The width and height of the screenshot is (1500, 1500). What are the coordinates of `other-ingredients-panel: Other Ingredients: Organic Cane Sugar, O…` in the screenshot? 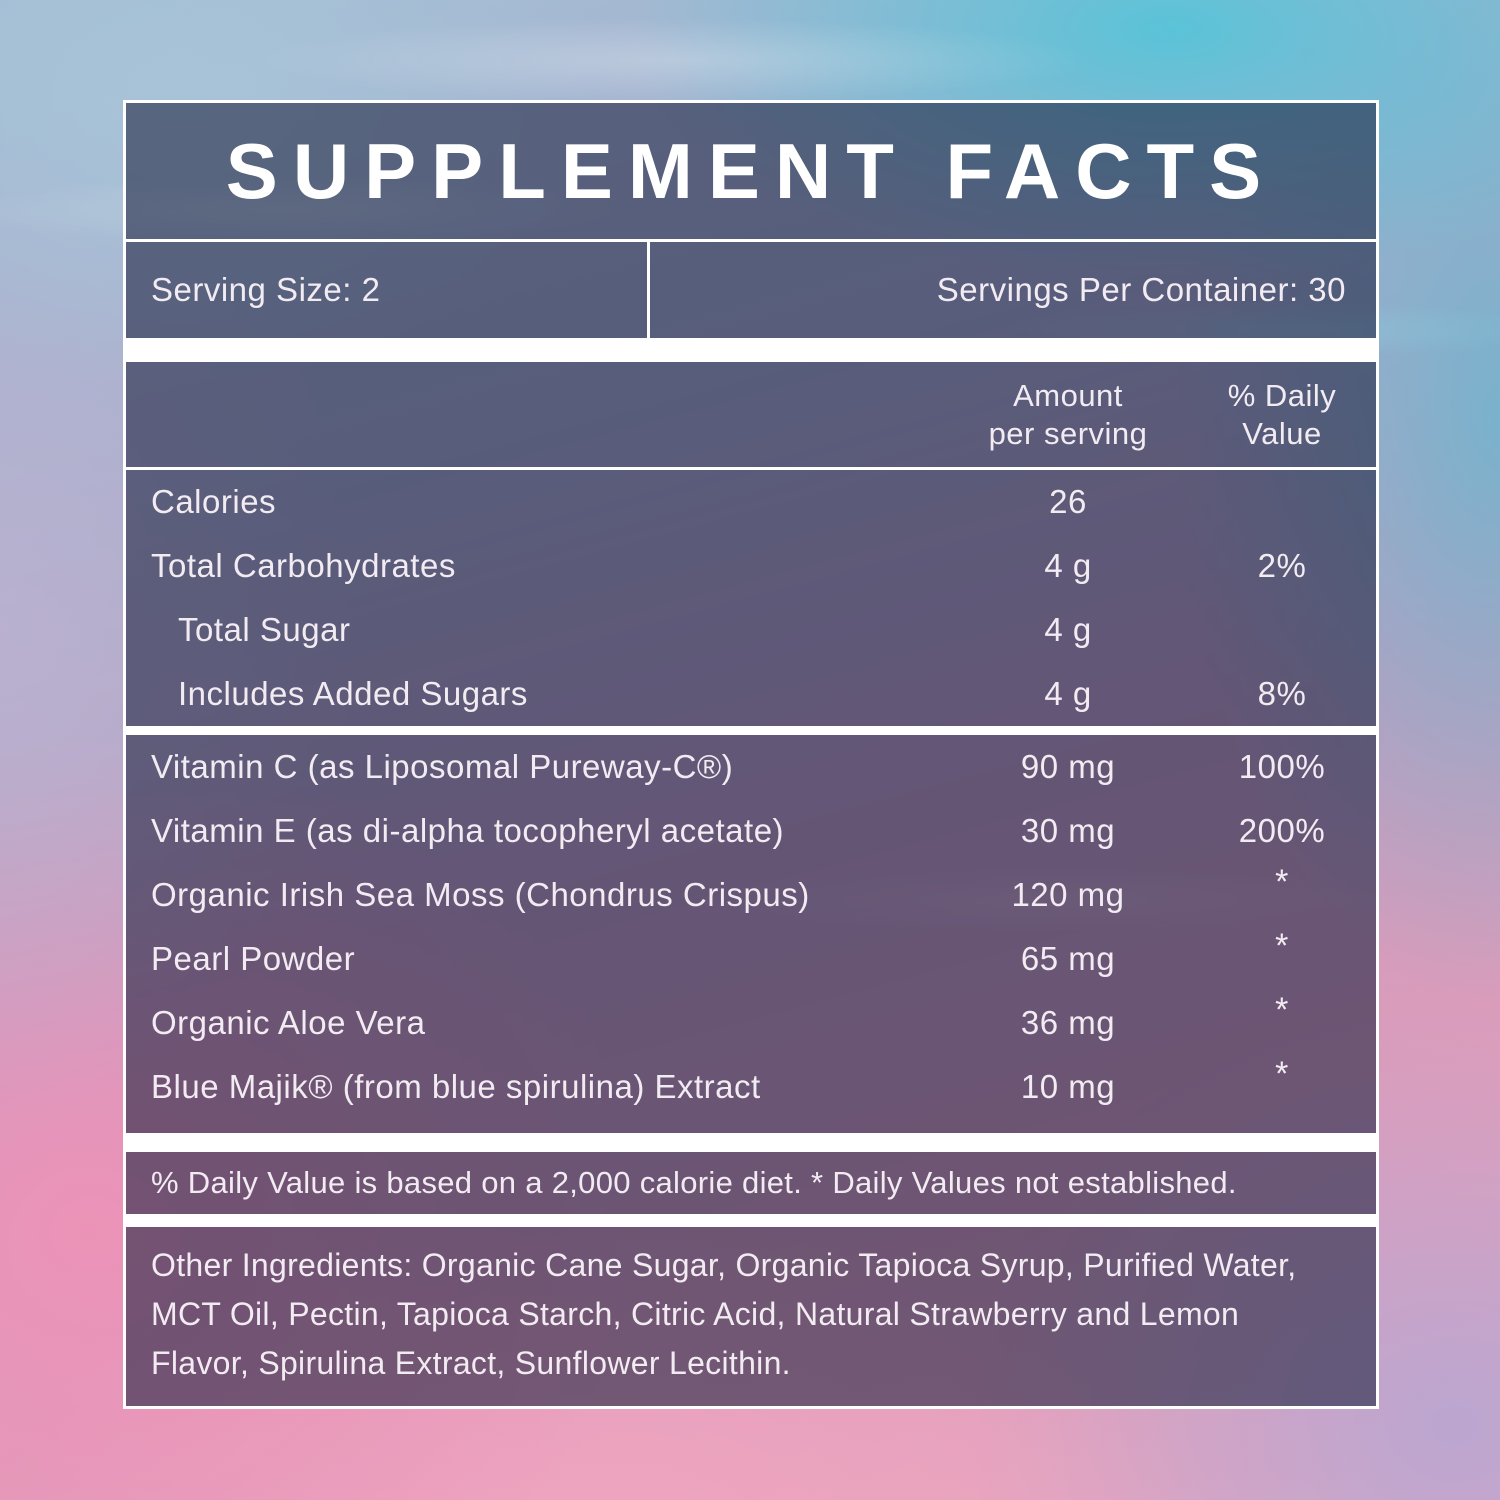 It's located at (751, 1316).